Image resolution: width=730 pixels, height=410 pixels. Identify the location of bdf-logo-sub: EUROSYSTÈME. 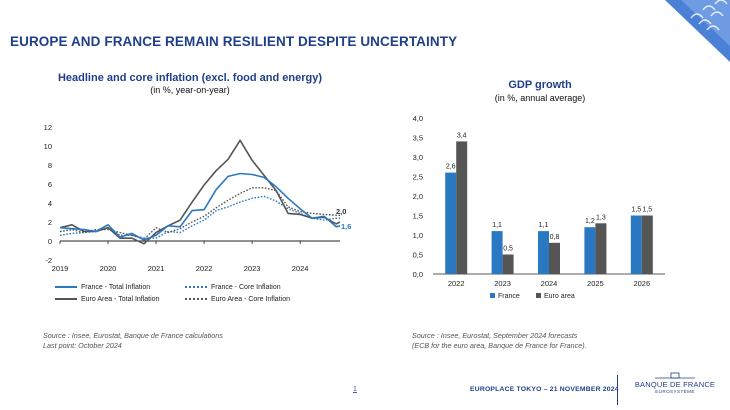
(675, 391).